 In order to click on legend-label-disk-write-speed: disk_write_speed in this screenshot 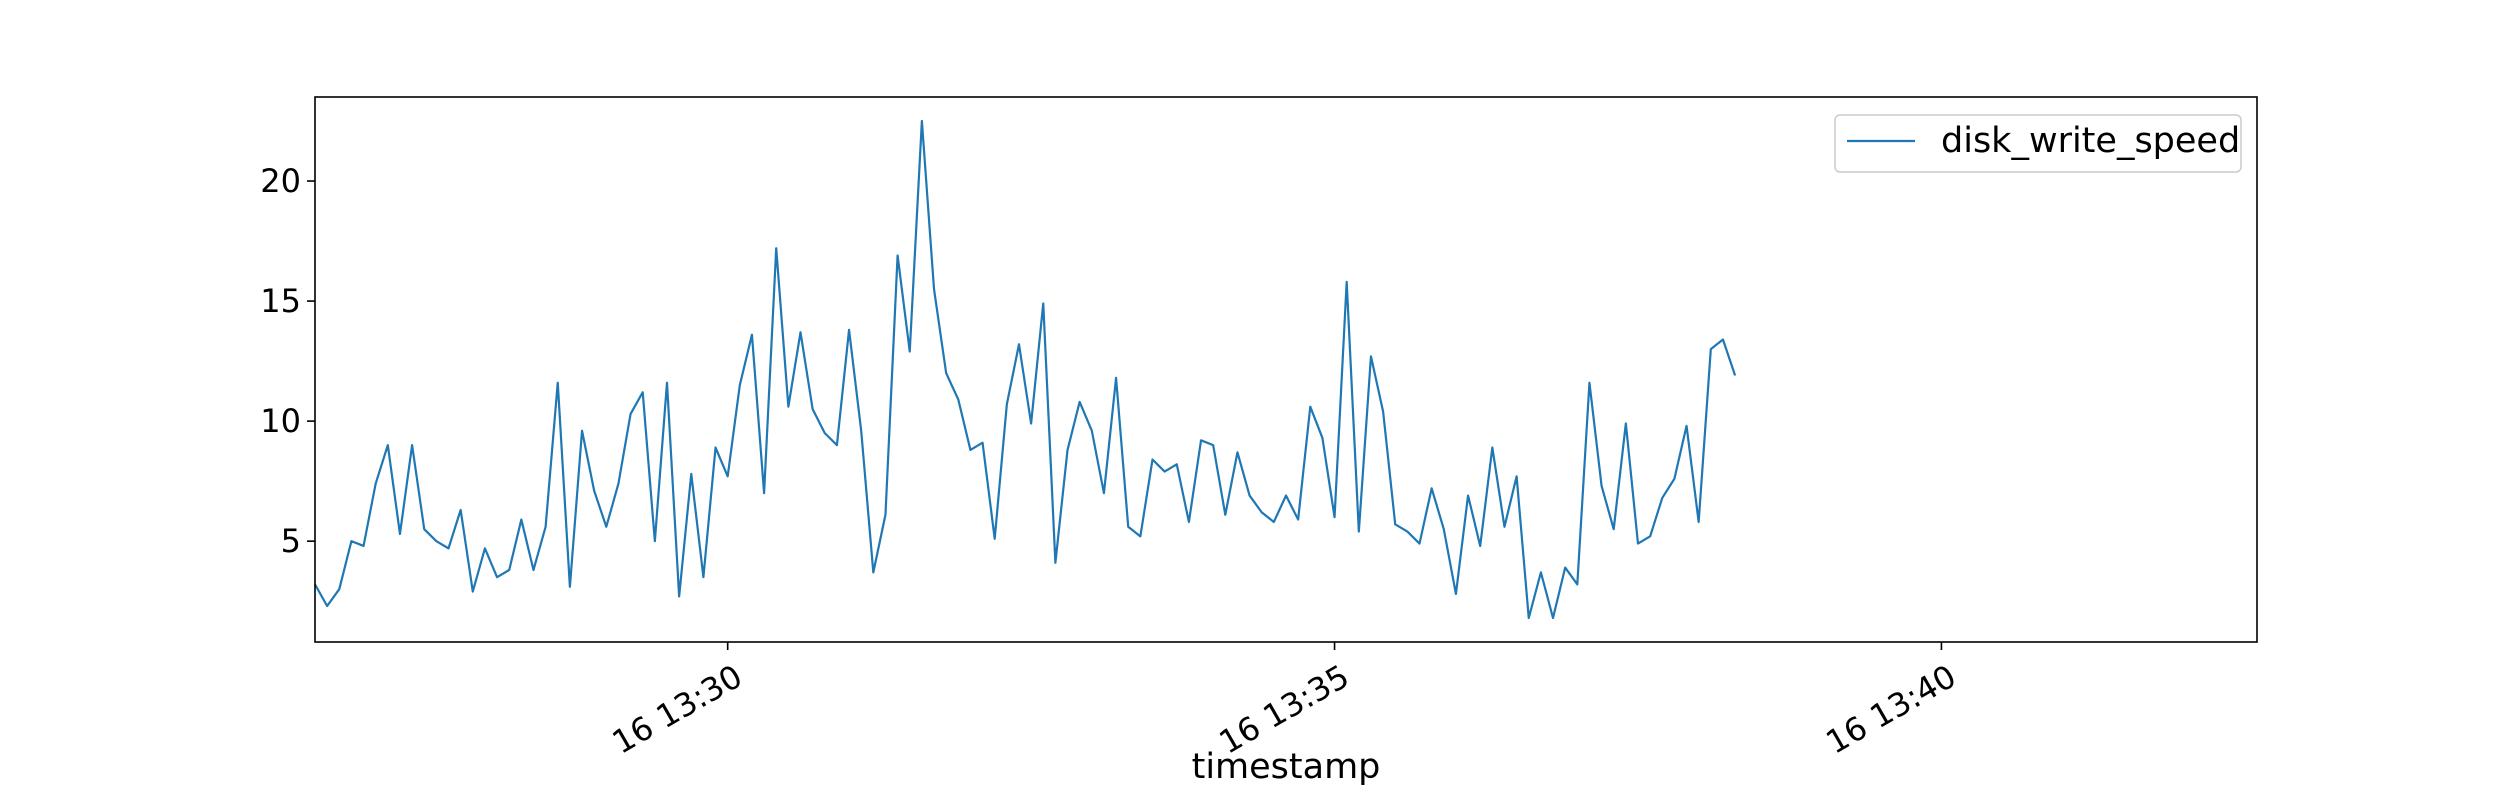, I will do `click(2090, 141)`.